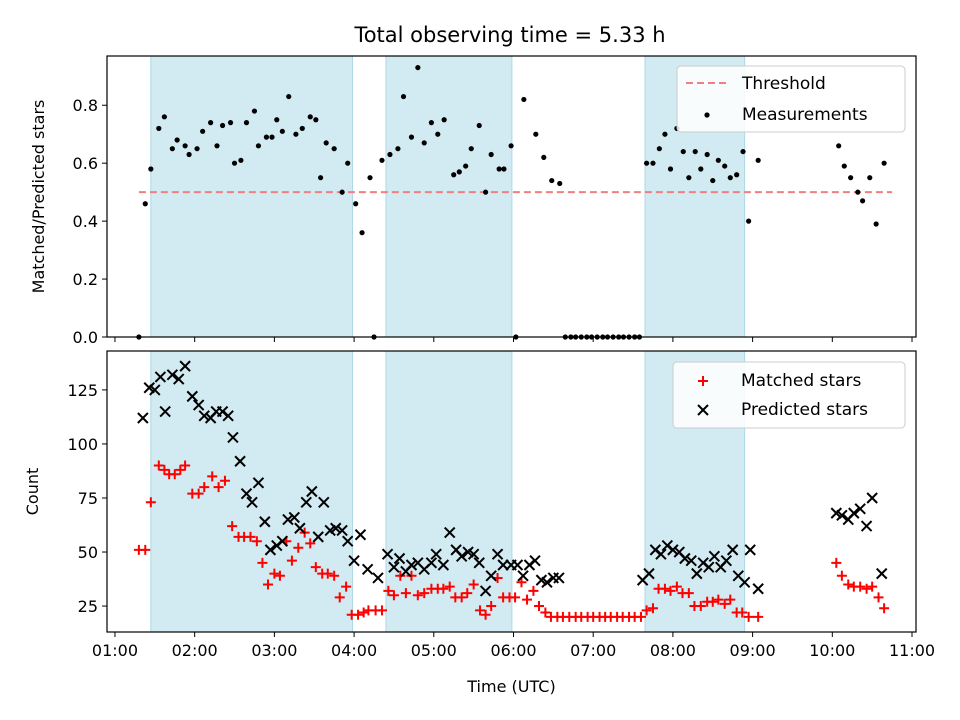 The image size is (960, 720). Describe the element at coordinates (707, 115) in the screenshot. I see `legend-measurement-swatch` at that location.